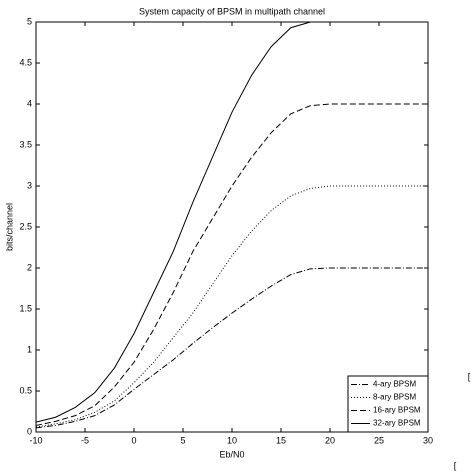 The image size is (474, 474). Describe the element at coordinates (133, 440) in the screenshot. I see `x-tick-label: 0` at that location.